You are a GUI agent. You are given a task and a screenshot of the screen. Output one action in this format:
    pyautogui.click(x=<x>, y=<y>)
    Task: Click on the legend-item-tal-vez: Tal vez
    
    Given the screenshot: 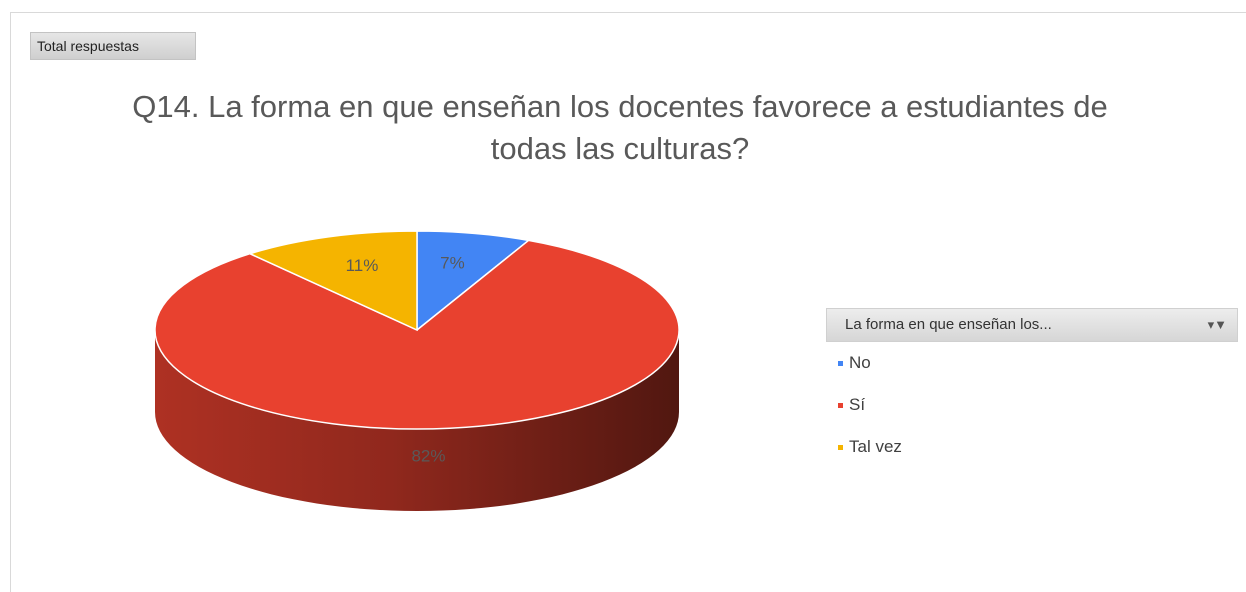 What is the action you would take?
    pyautogui.click(x=870, y=447)
    